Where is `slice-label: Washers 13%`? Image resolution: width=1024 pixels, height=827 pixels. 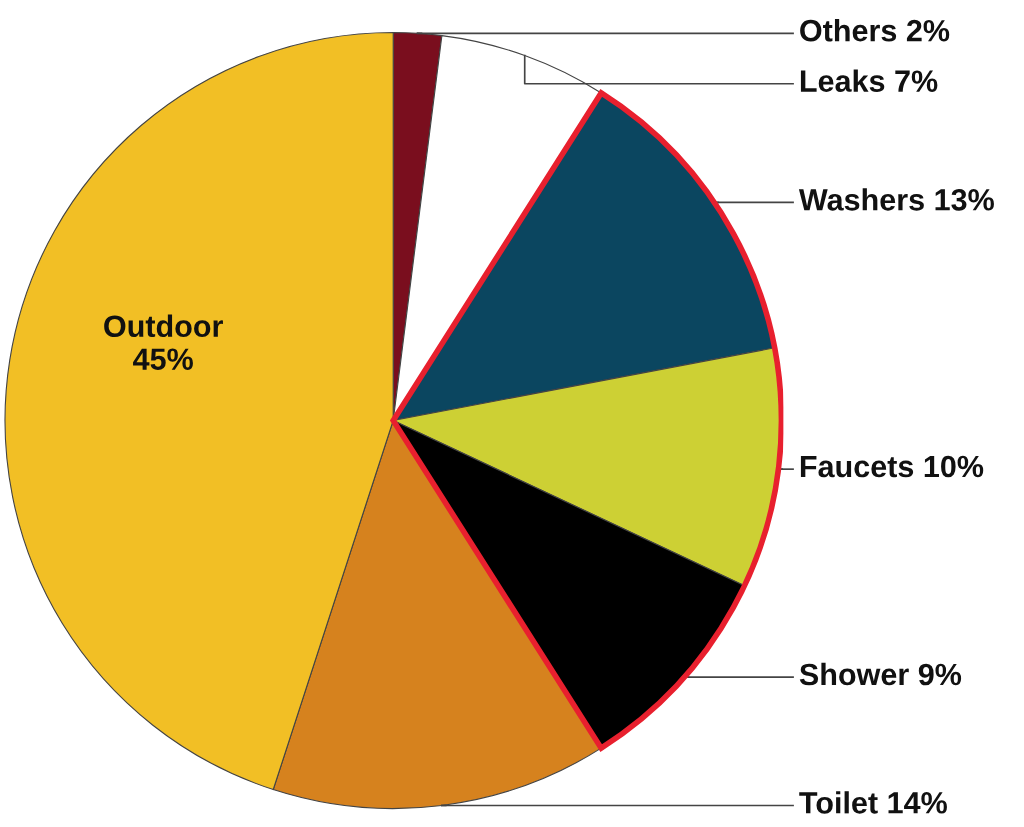
slice-label: Washers 13% is located at coordinates (896, 199).